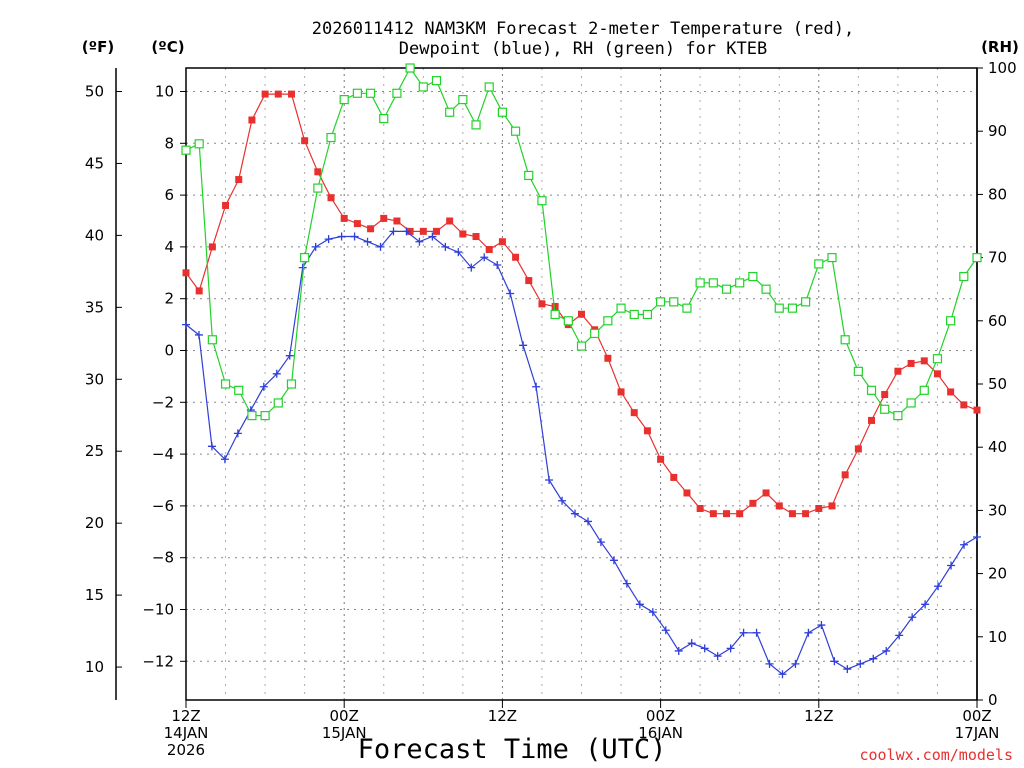 The width and height of the screenshot is (1024, 768). What do you see at coordinates (94, 163) in the screenshot?
I see `f-tick-label-7: 45` at bounding box center [94, 163].